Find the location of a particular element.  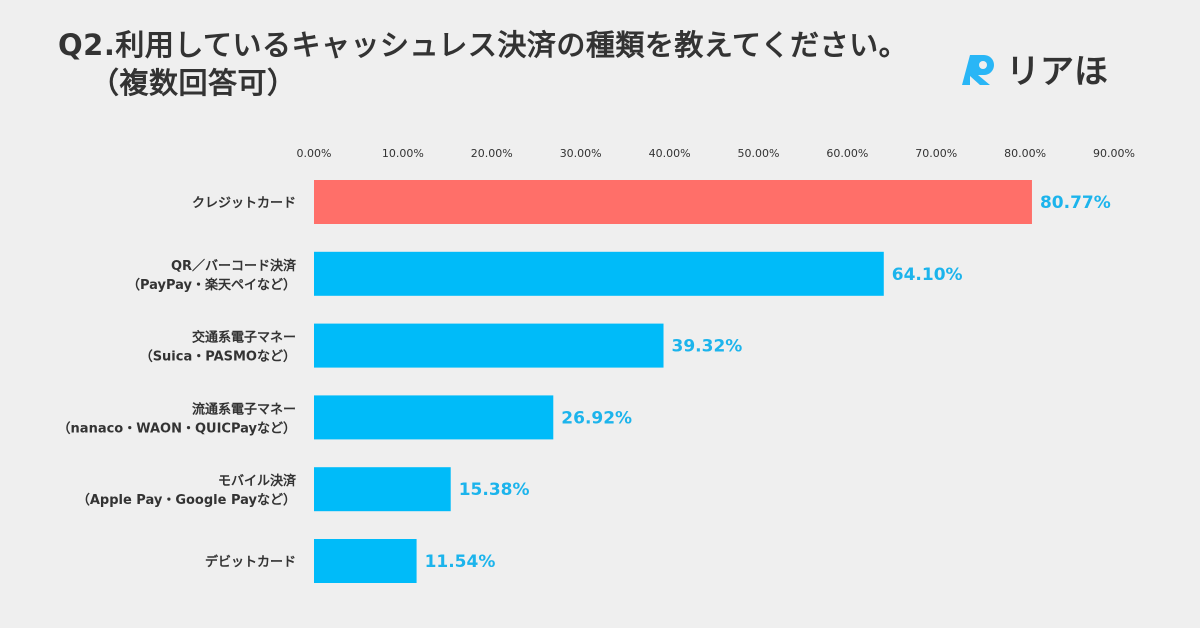

category-label: QR／バーコード決済 is located at coordinates (234, 266).